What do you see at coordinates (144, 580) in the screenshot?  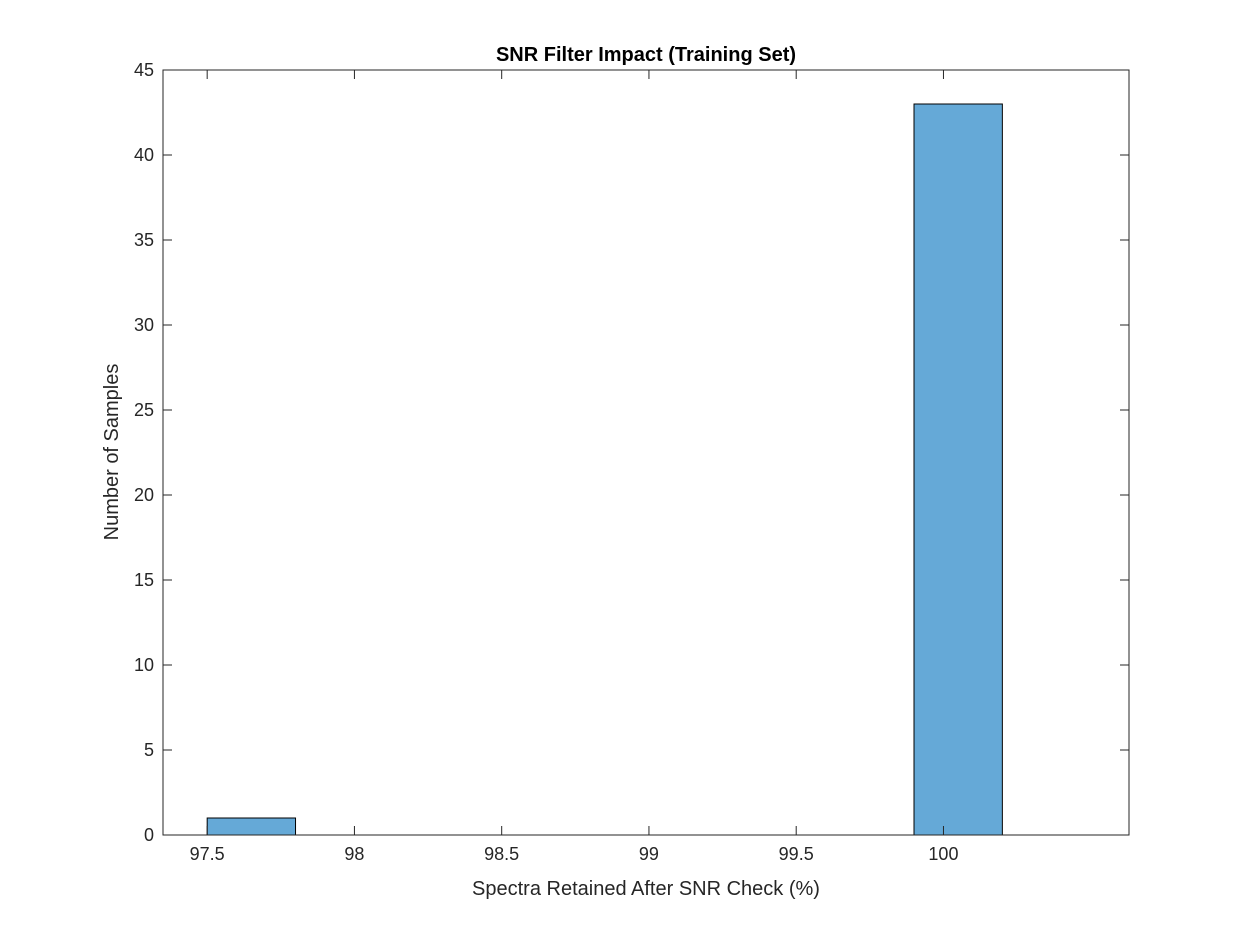 I see `y-tick-label: 15` at bounding box center [144, 580].